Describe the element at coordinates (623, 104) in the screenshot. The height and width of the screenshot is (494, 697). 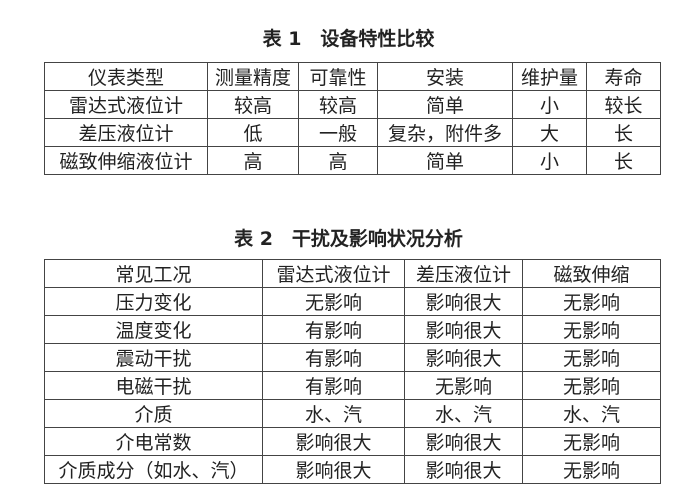
I see `table-cell: 较长` at that location.